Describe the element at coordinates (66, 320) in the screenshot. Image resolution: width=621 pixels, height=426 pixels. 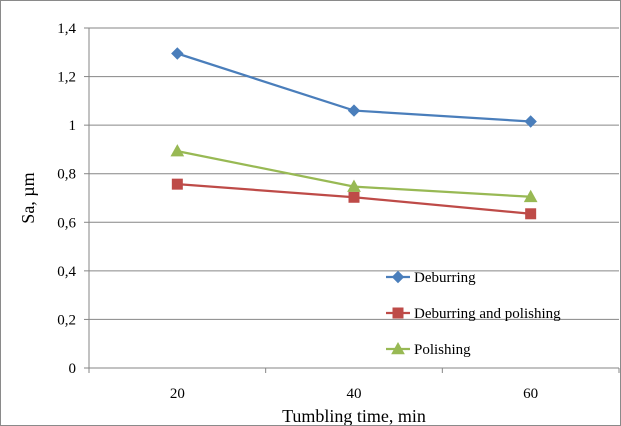
I see `y-tick-label: 0,2` at that location.